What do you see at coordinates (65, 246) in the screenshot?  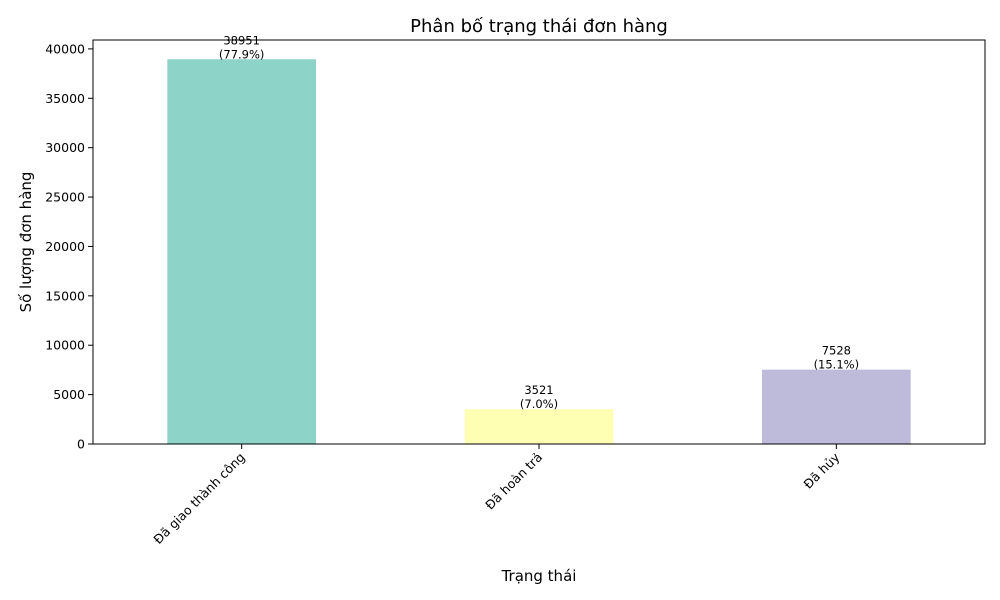 I see `y-tick-label: 20000` at bounding box center [65, 246].